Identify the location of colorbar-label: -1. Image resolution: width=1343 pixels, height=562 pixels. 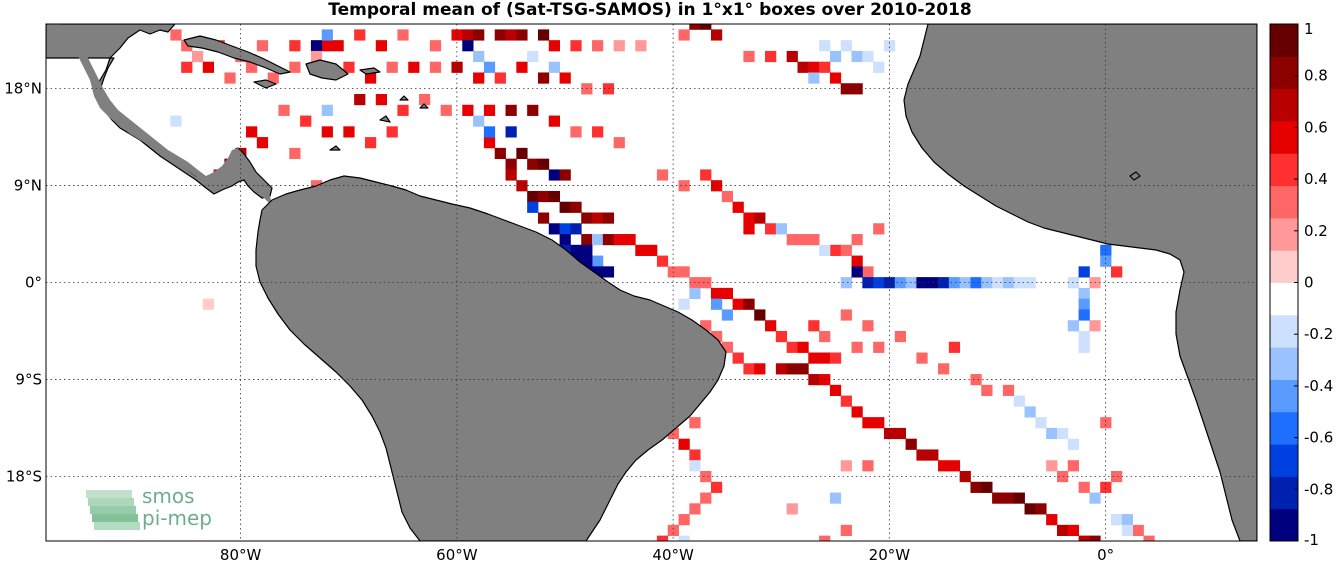
(1311, 540).